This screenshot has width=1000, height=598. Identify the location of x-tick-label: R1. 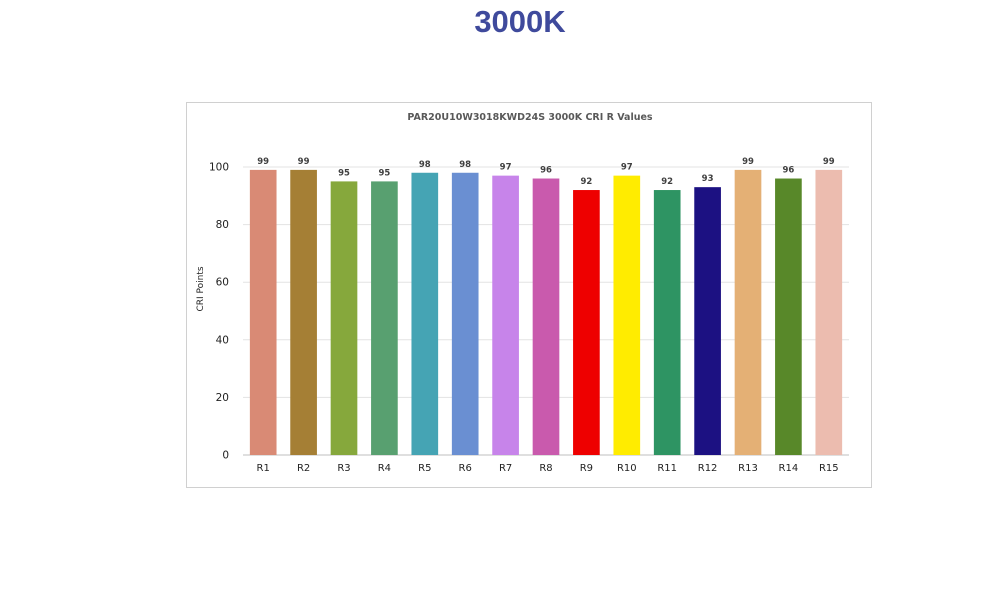
(263, 468).